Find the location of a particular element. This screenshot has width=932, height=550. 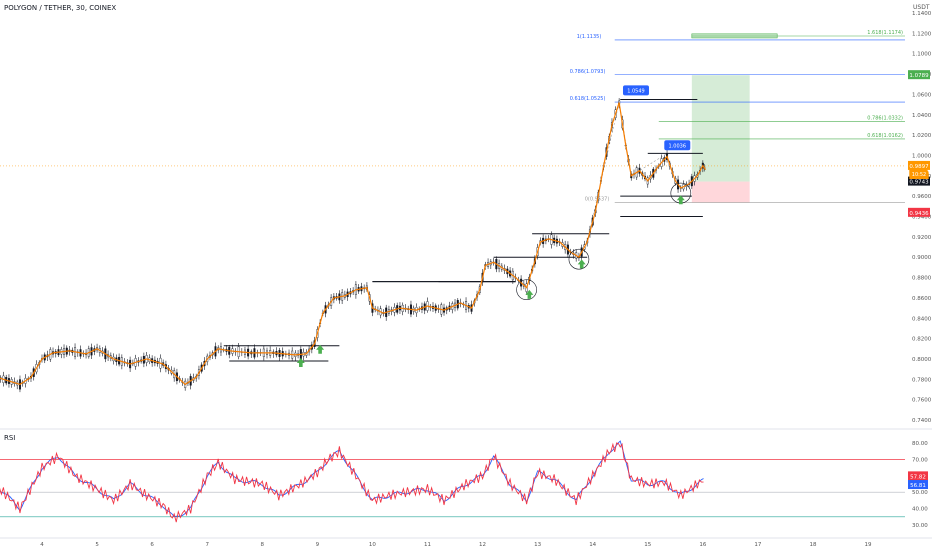

price-tag-label: 0.9897 is located at coordinates (919, 167).